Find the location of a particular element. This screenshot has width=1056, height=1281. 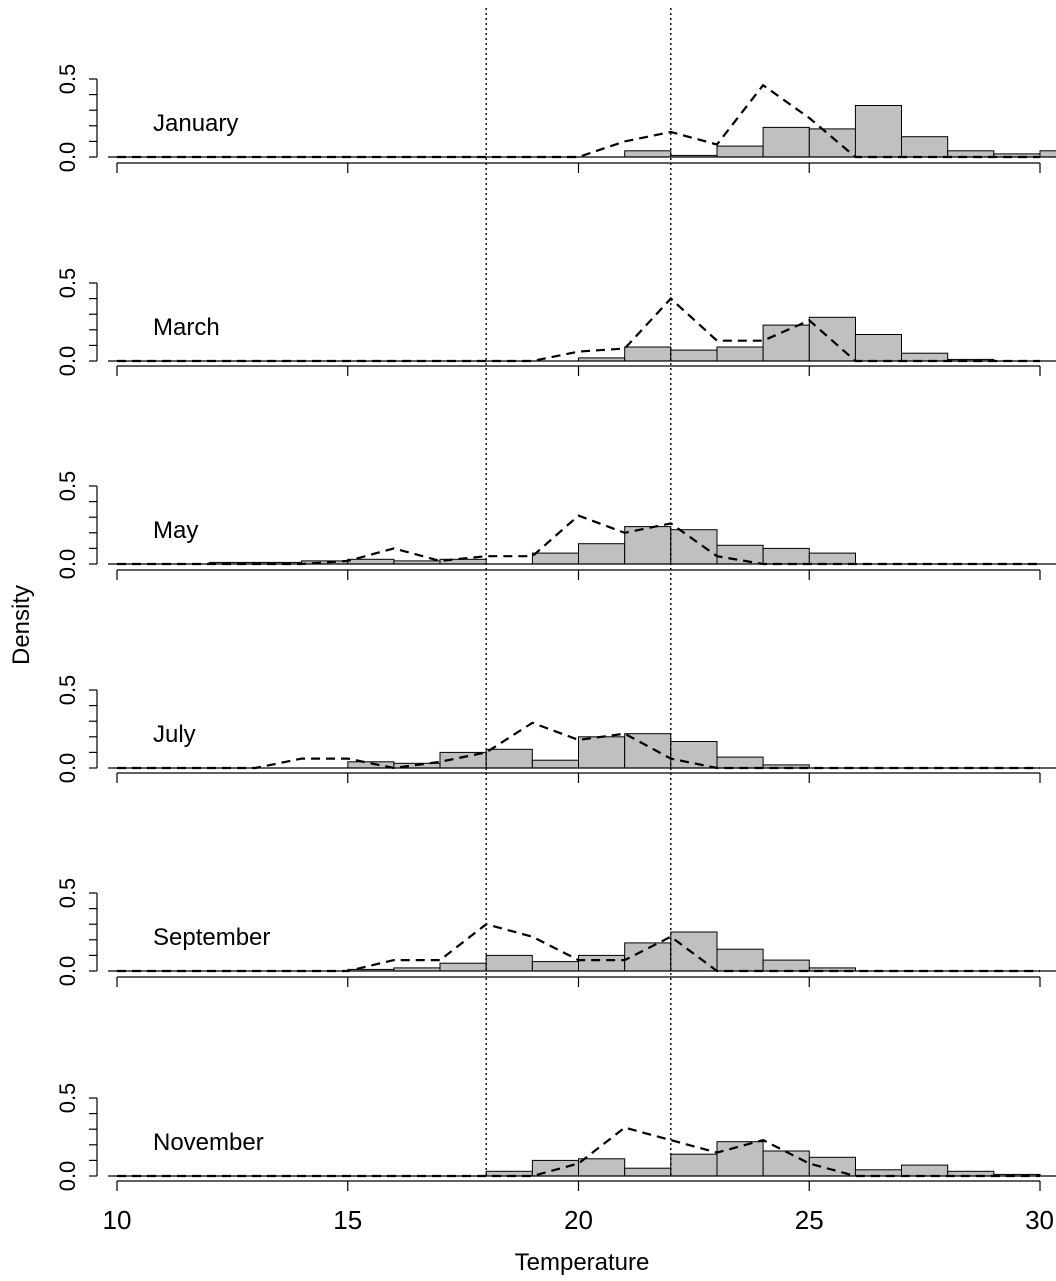

x-tick-label: 30 is located at coordinates (1039, 1220).